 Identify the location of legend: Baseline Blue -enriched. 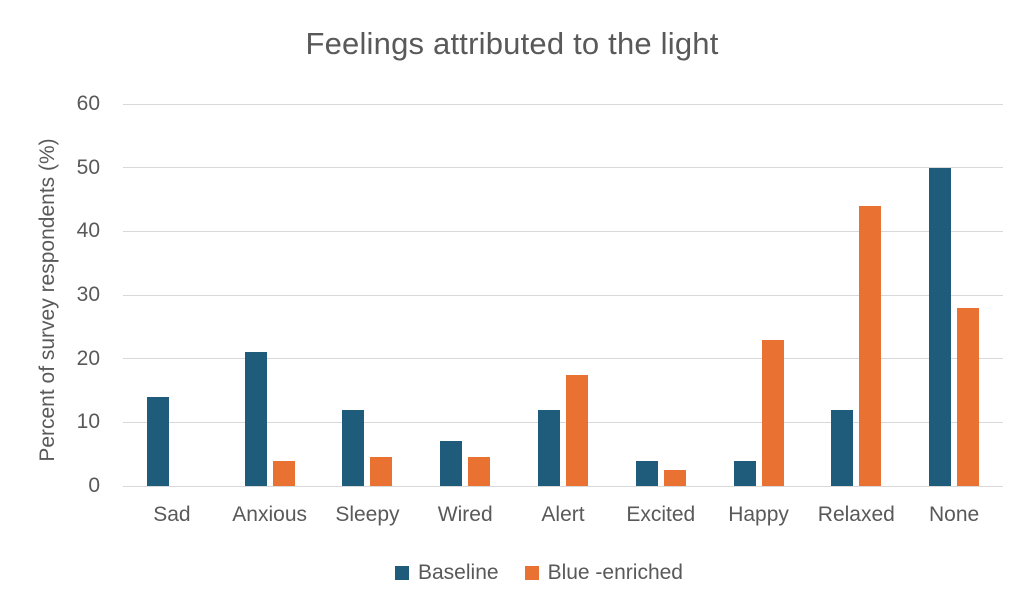
(525, 573).